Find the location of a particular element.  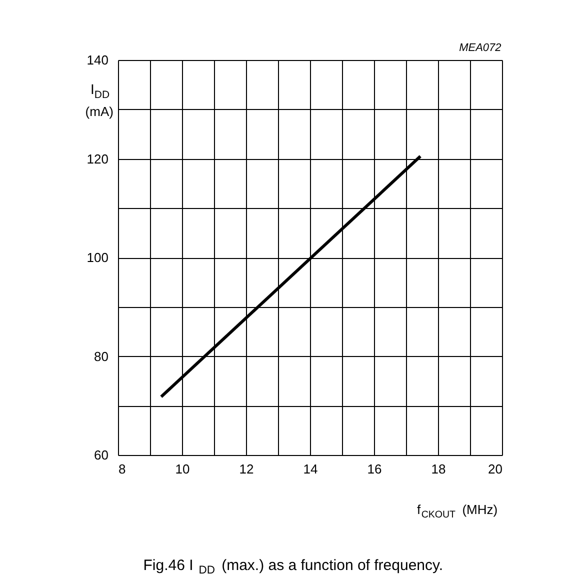

x-tick-label: 8 is located at coordinates (122, 469).